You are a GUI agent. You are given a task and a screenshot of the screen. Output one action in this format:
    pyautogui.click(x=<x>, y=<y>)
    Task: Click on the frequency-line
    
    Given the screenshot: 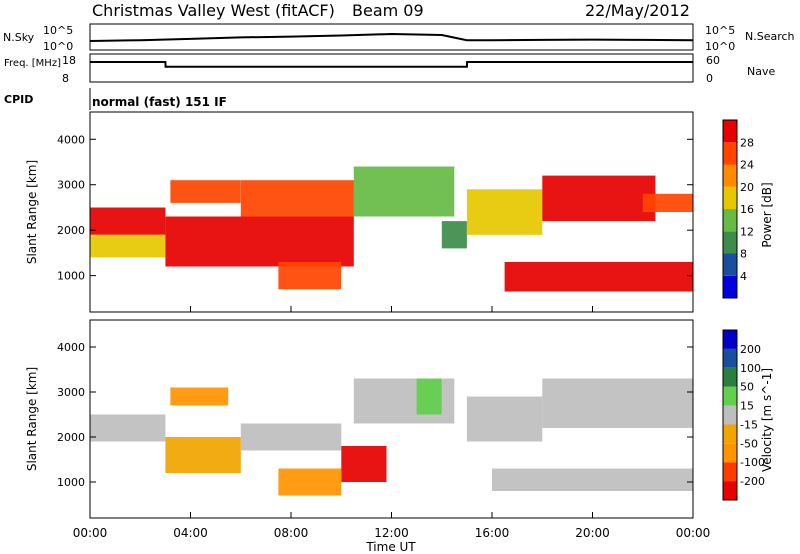 What is the action you would take?
    pyautogui.click(x=391, y=64)
    